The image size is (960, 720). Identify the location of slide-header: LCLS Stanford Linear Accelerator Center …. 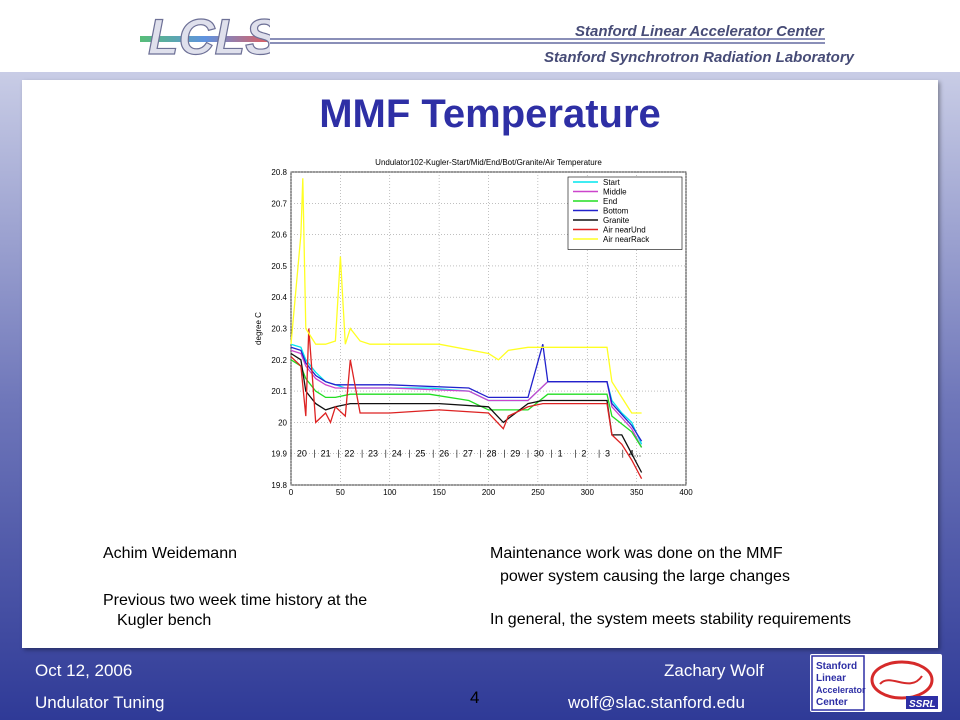
(480, 36).